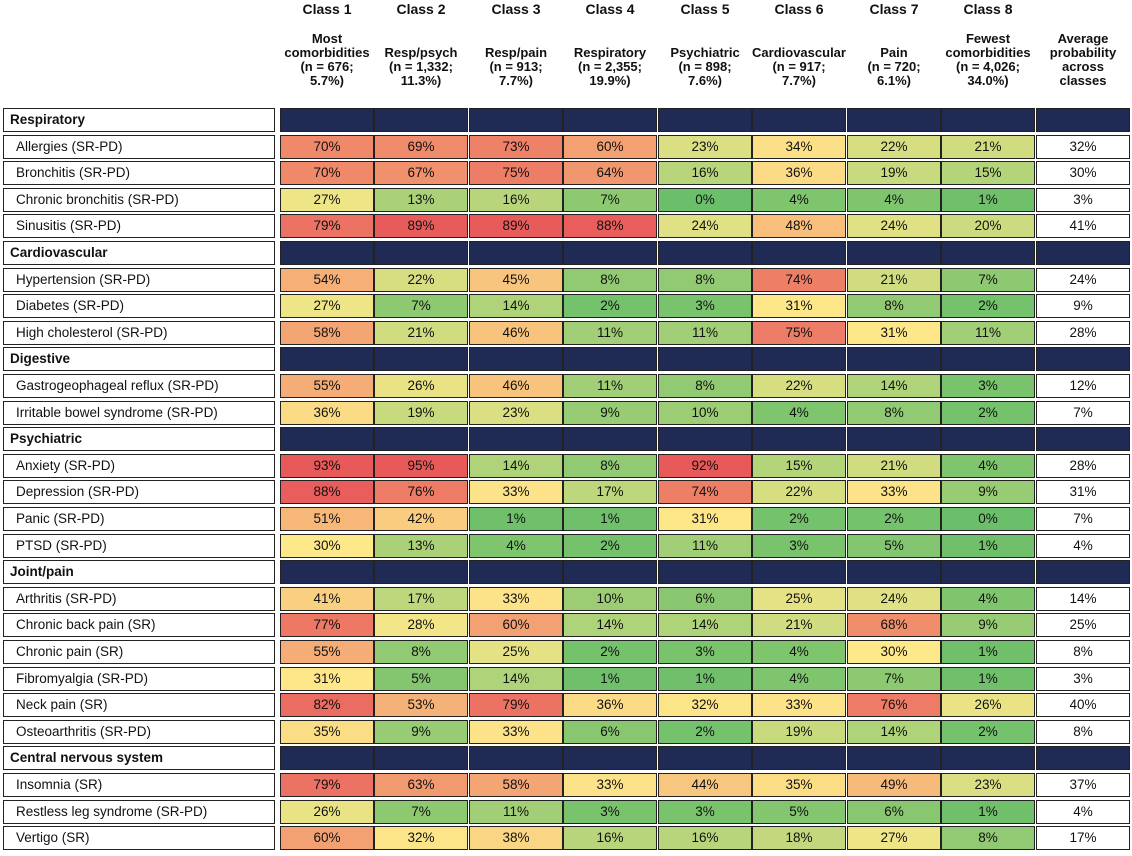  I want to click on heatmap-cell: 9%, so click(988, 492).